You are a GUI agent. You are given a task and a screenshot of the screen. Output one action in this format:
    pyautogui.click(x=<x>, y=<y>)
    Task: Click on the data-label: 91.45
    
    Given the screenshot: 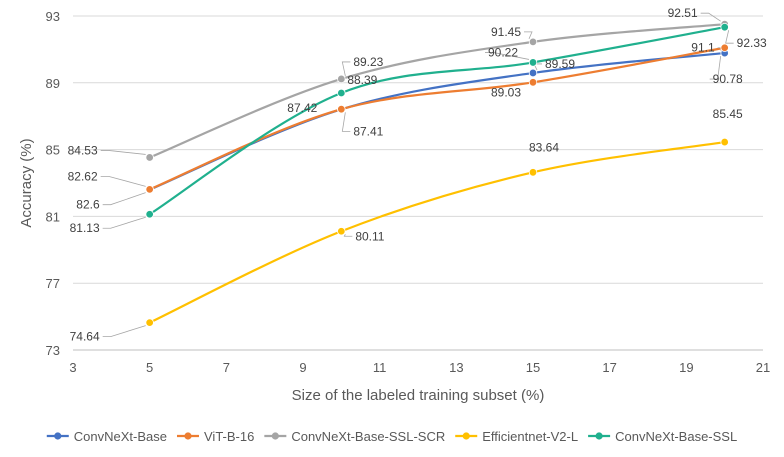 What is the action you would take?
    pyautogui.click(x=506, y=32)
    